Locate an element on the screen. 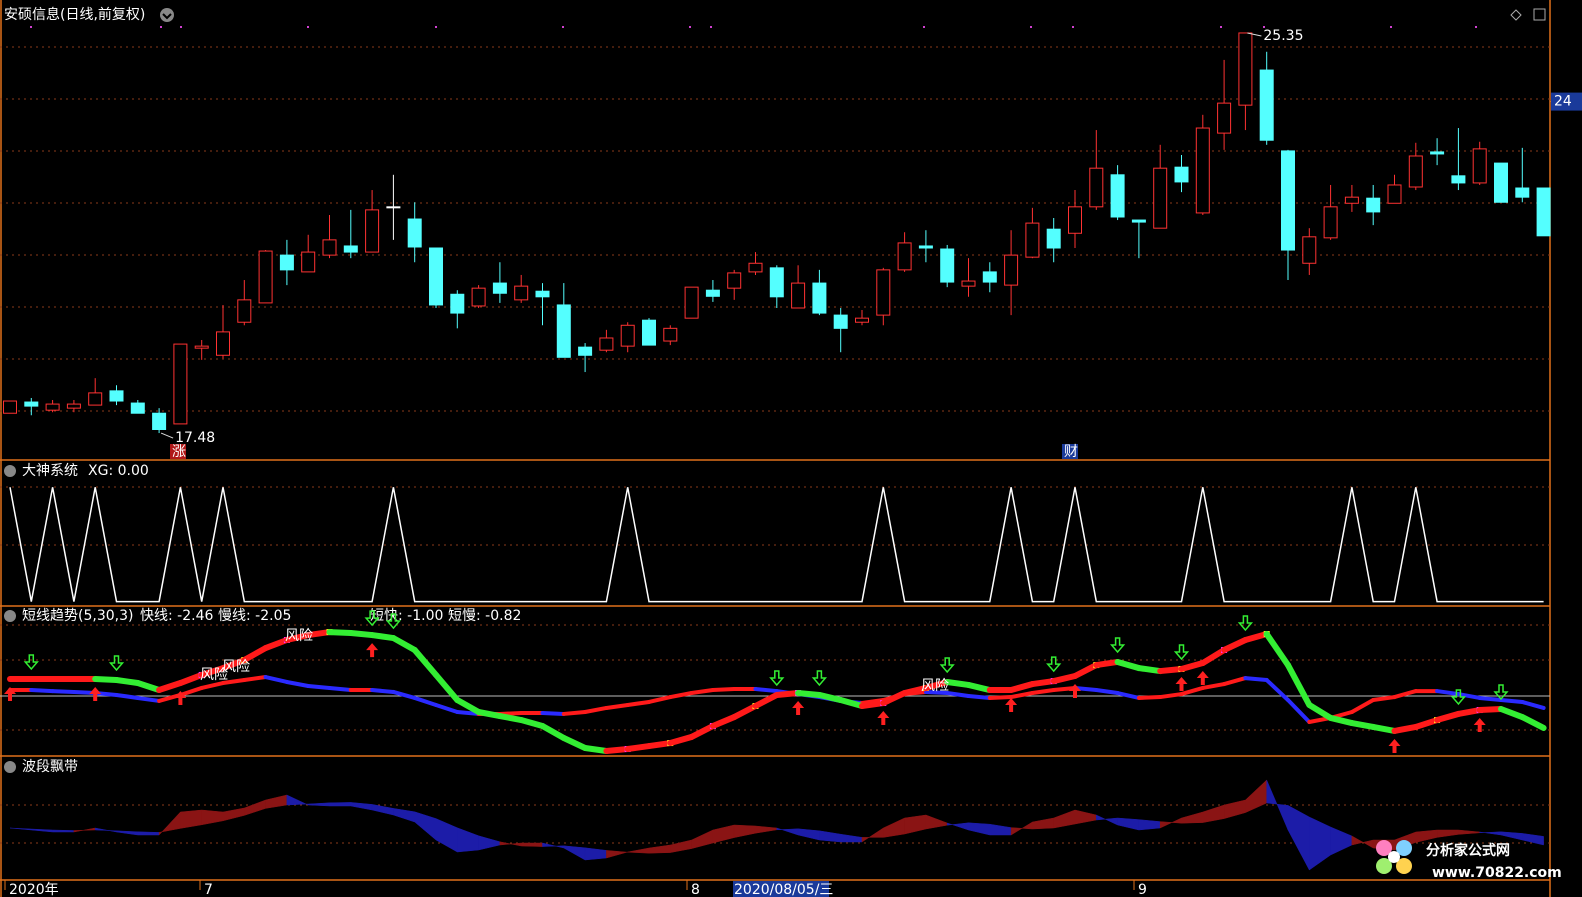 This screenshot has height=897, width=1582. title-menu-icon is located at coordinates (167, 15).